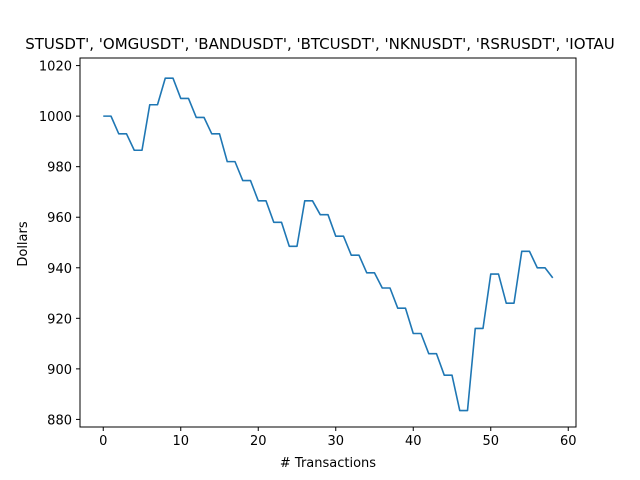 The width and height of the screenshot is (640, 480). Describe the element at coordinates (59, 218) in the screenshot. I see `y-tick-label: 960` at that location.